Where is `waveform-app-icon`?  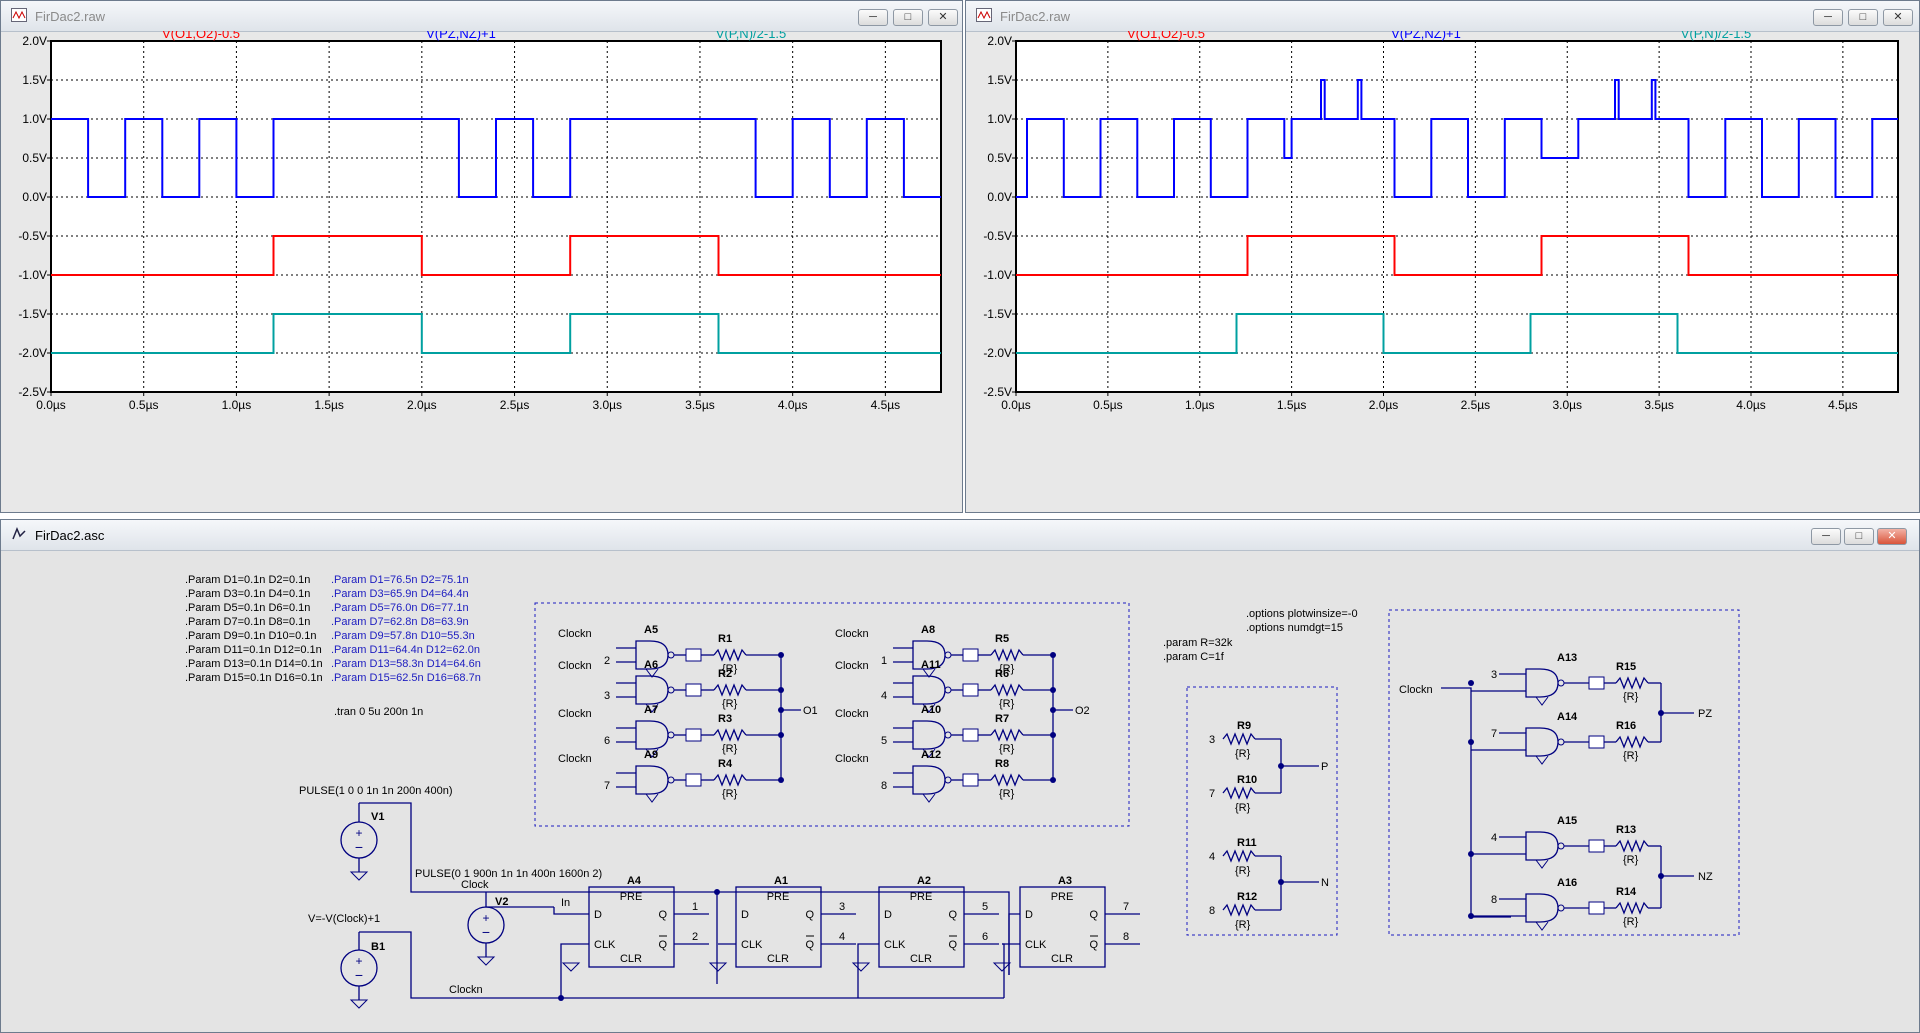
waveform-app-icon is located at coordinates (984, 15).